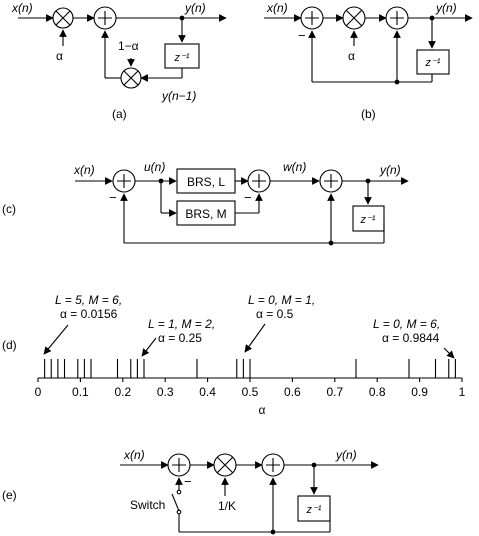 The image size is (479, 536). Describe the element at coordinates (190, 491) in the screenshot. I see `diagram-e: z⁻¹ x(n) y(n) − 1/K Switch (e)` at that location.